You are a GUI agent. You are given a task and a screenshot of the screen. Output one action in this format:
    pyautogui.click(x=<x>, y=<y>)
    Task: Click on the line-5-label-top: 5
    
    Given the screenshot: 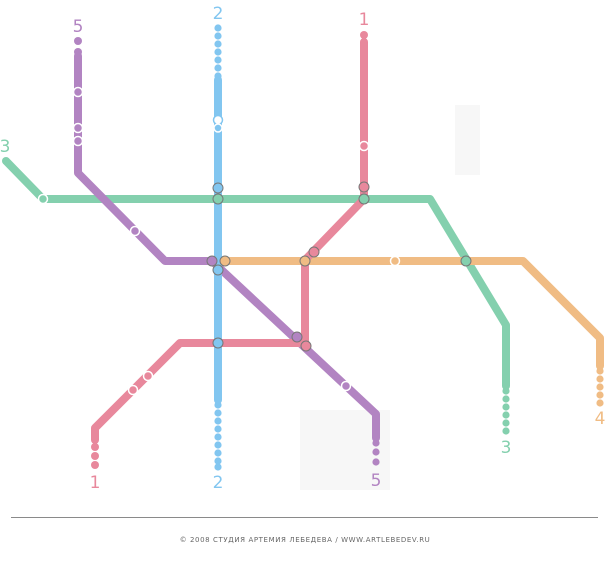 What is the action you would take?
    pyautogui.click(x=78, y=27)
    